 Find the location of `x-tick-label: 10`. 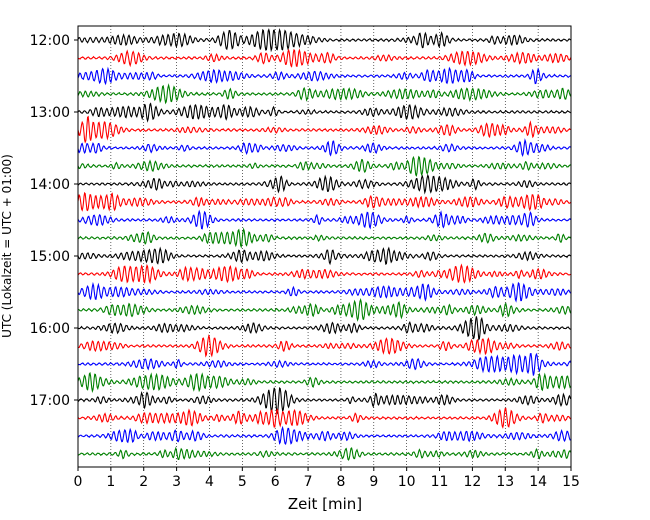

x-tick-label: 10 is located at coordinates (407, 482).